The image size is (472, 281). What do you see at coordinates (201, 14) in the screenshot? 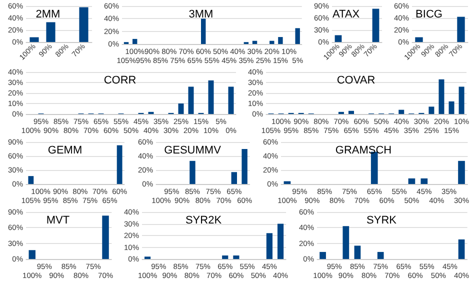
I see `chart-title: 3MM` at bounding box center [201, 14].